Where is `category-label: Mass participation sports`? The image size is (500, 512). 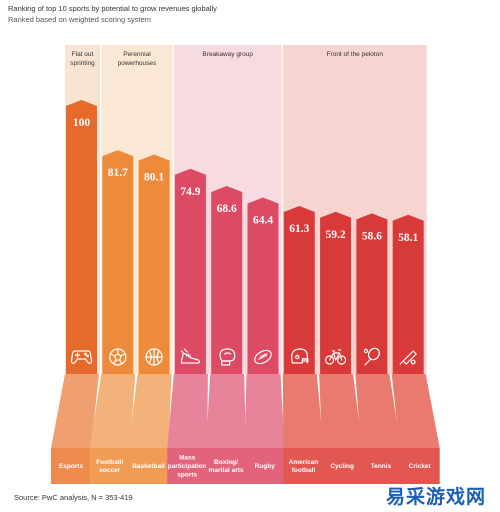 category-label: Mass participation sports is located at coordinates (187, 467).